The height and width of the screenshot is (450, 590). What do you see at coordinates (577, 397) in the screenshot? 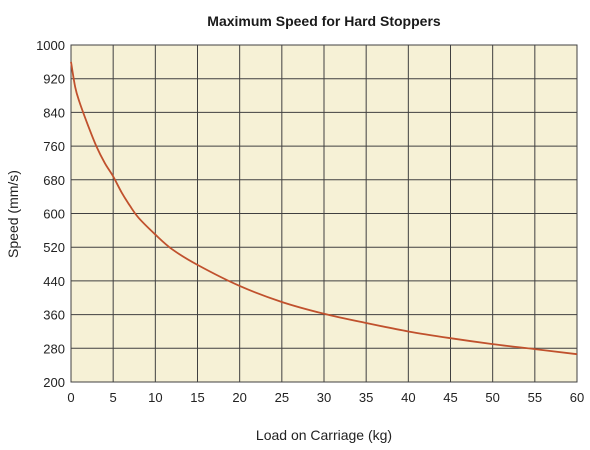
I see `x-tick-label: 60` at bounding box center [577, 397].